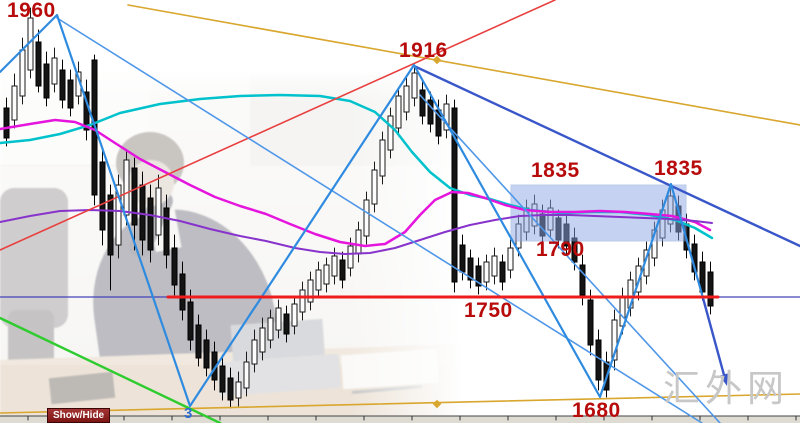  I want to click on forecast-arrow, so click(714, 341).